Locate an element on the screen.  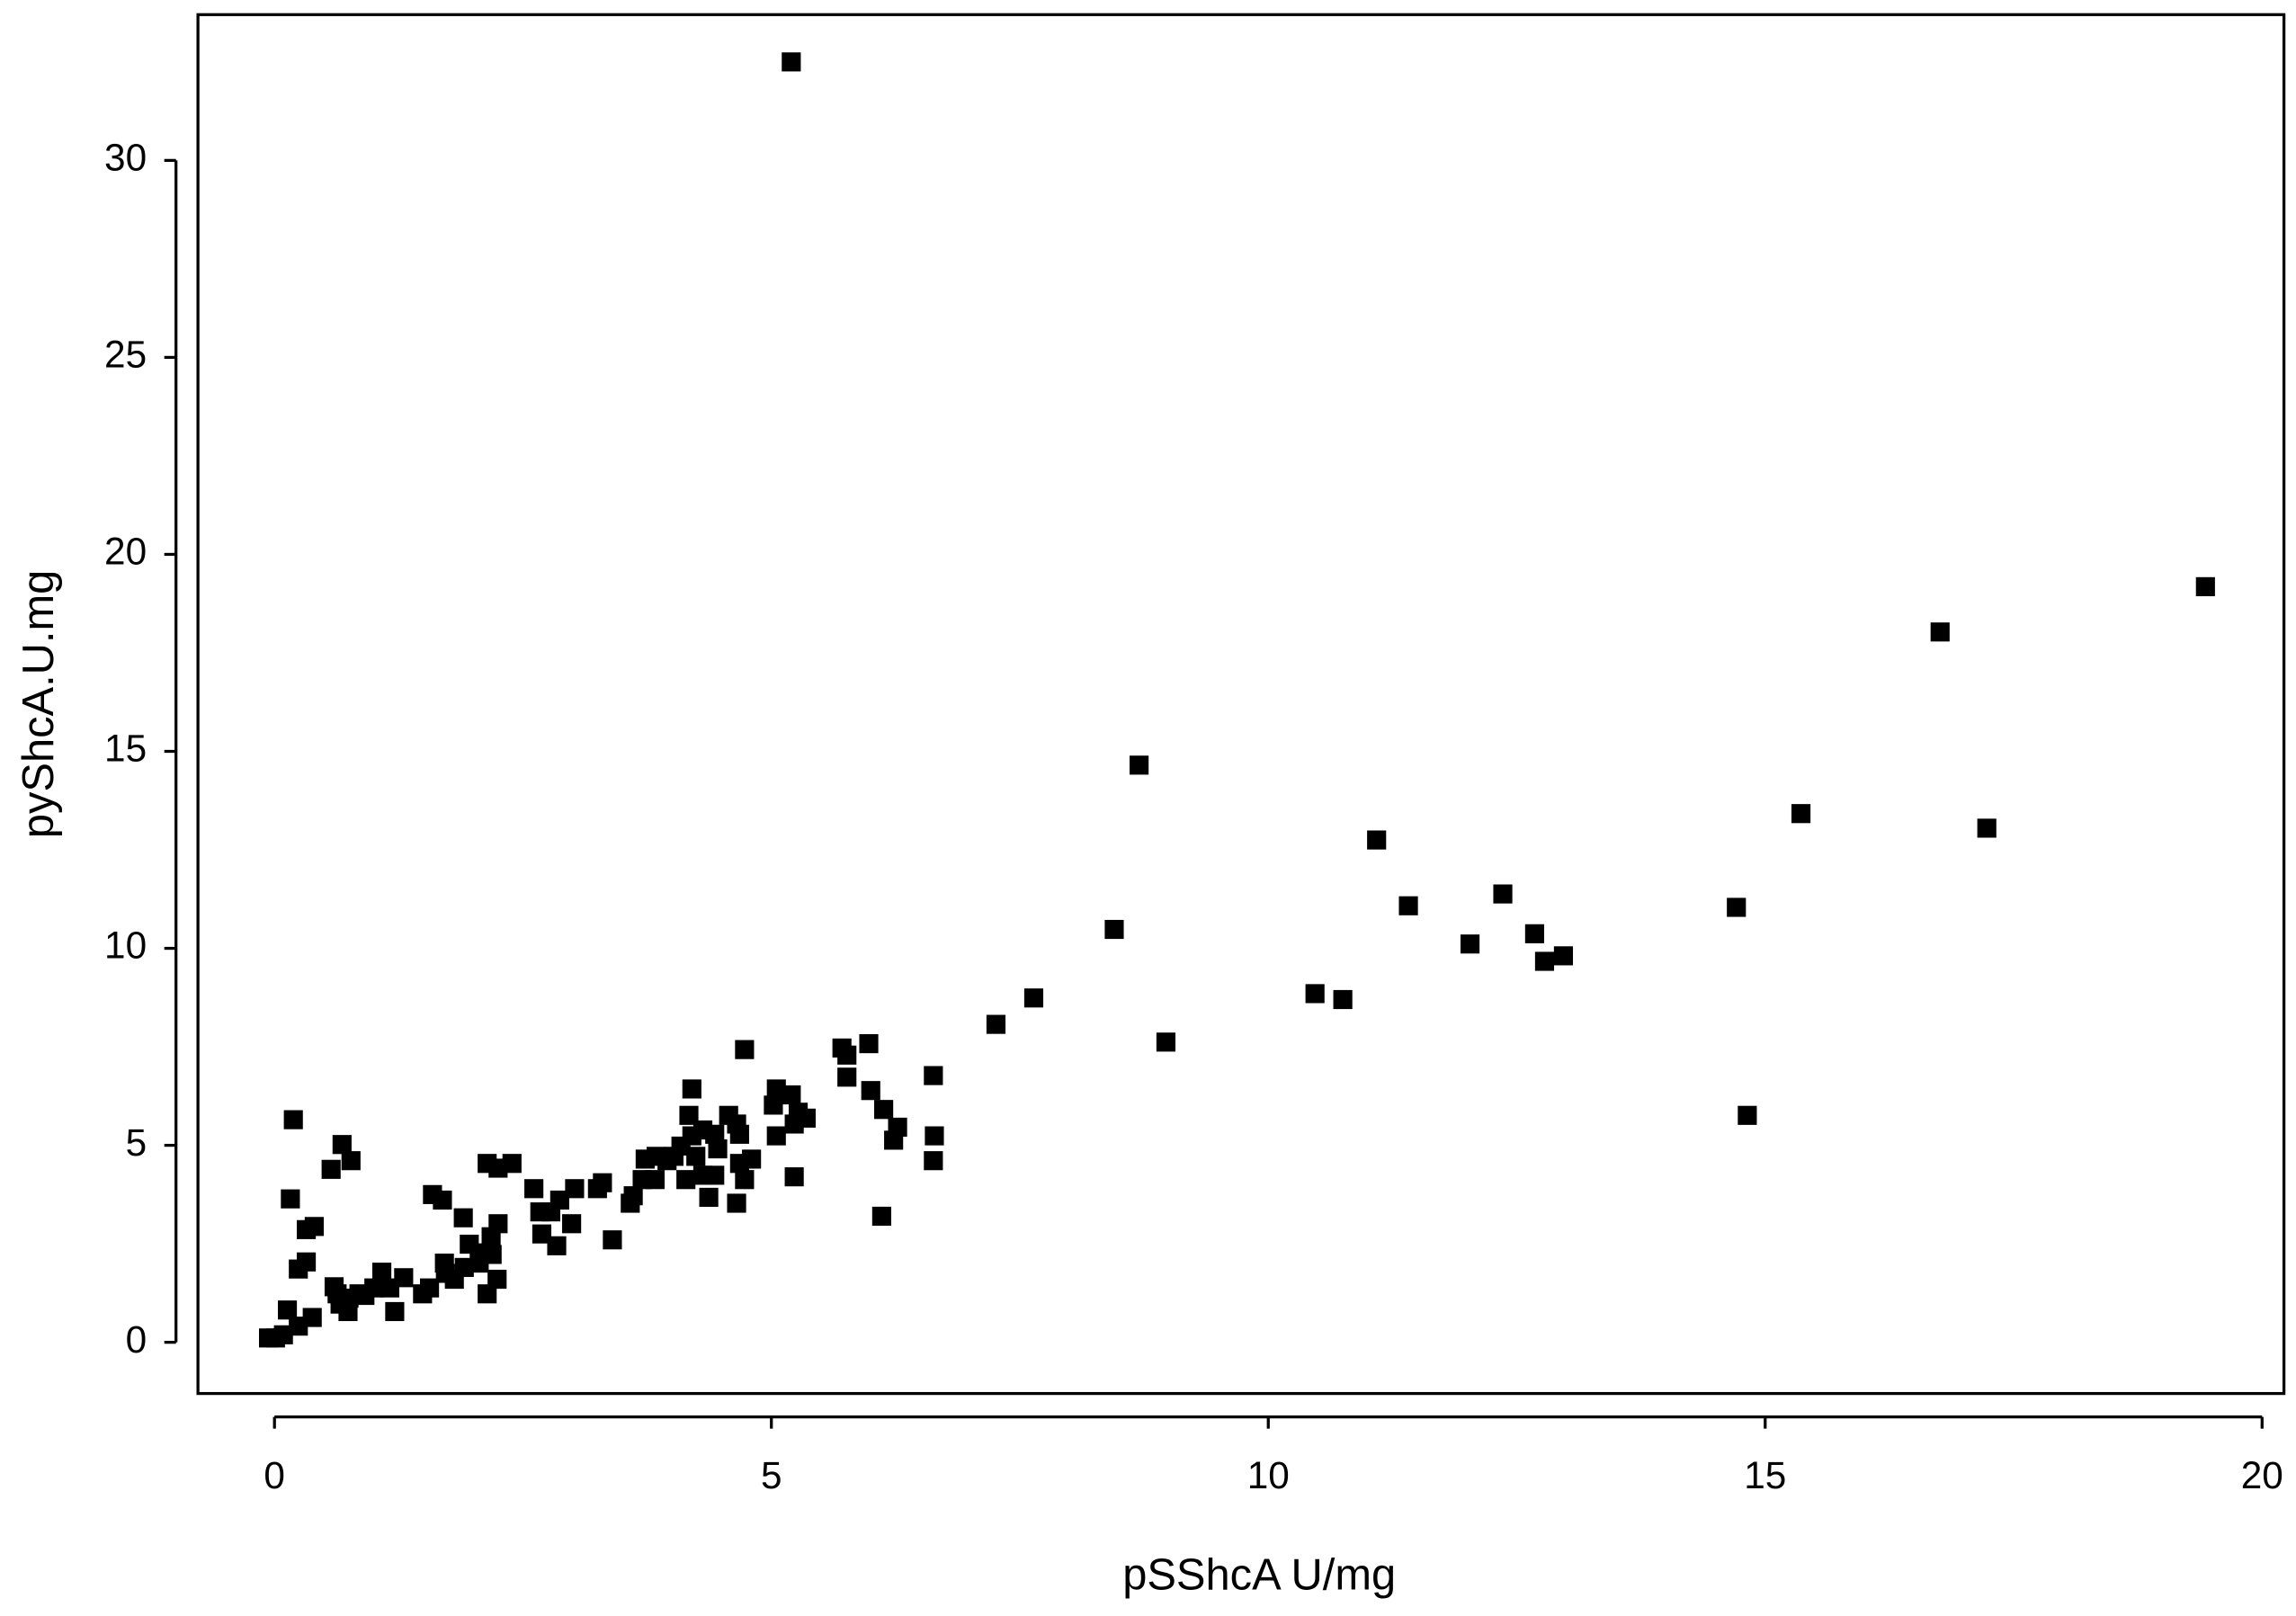
y-tick-label: 30 is located at coordinates (125, 158).